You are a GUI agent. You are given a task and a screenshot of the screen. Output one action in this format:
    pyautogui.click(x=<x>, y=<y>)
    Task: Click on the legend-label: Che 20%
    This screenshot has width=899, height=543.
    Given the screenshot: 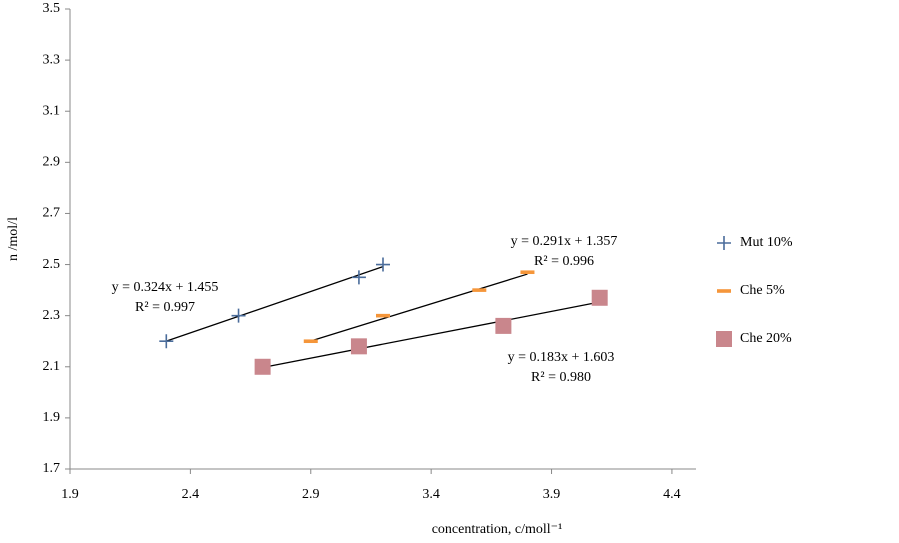 What is the action you would take?
    pyautogui.click(x=766, y=338)
    